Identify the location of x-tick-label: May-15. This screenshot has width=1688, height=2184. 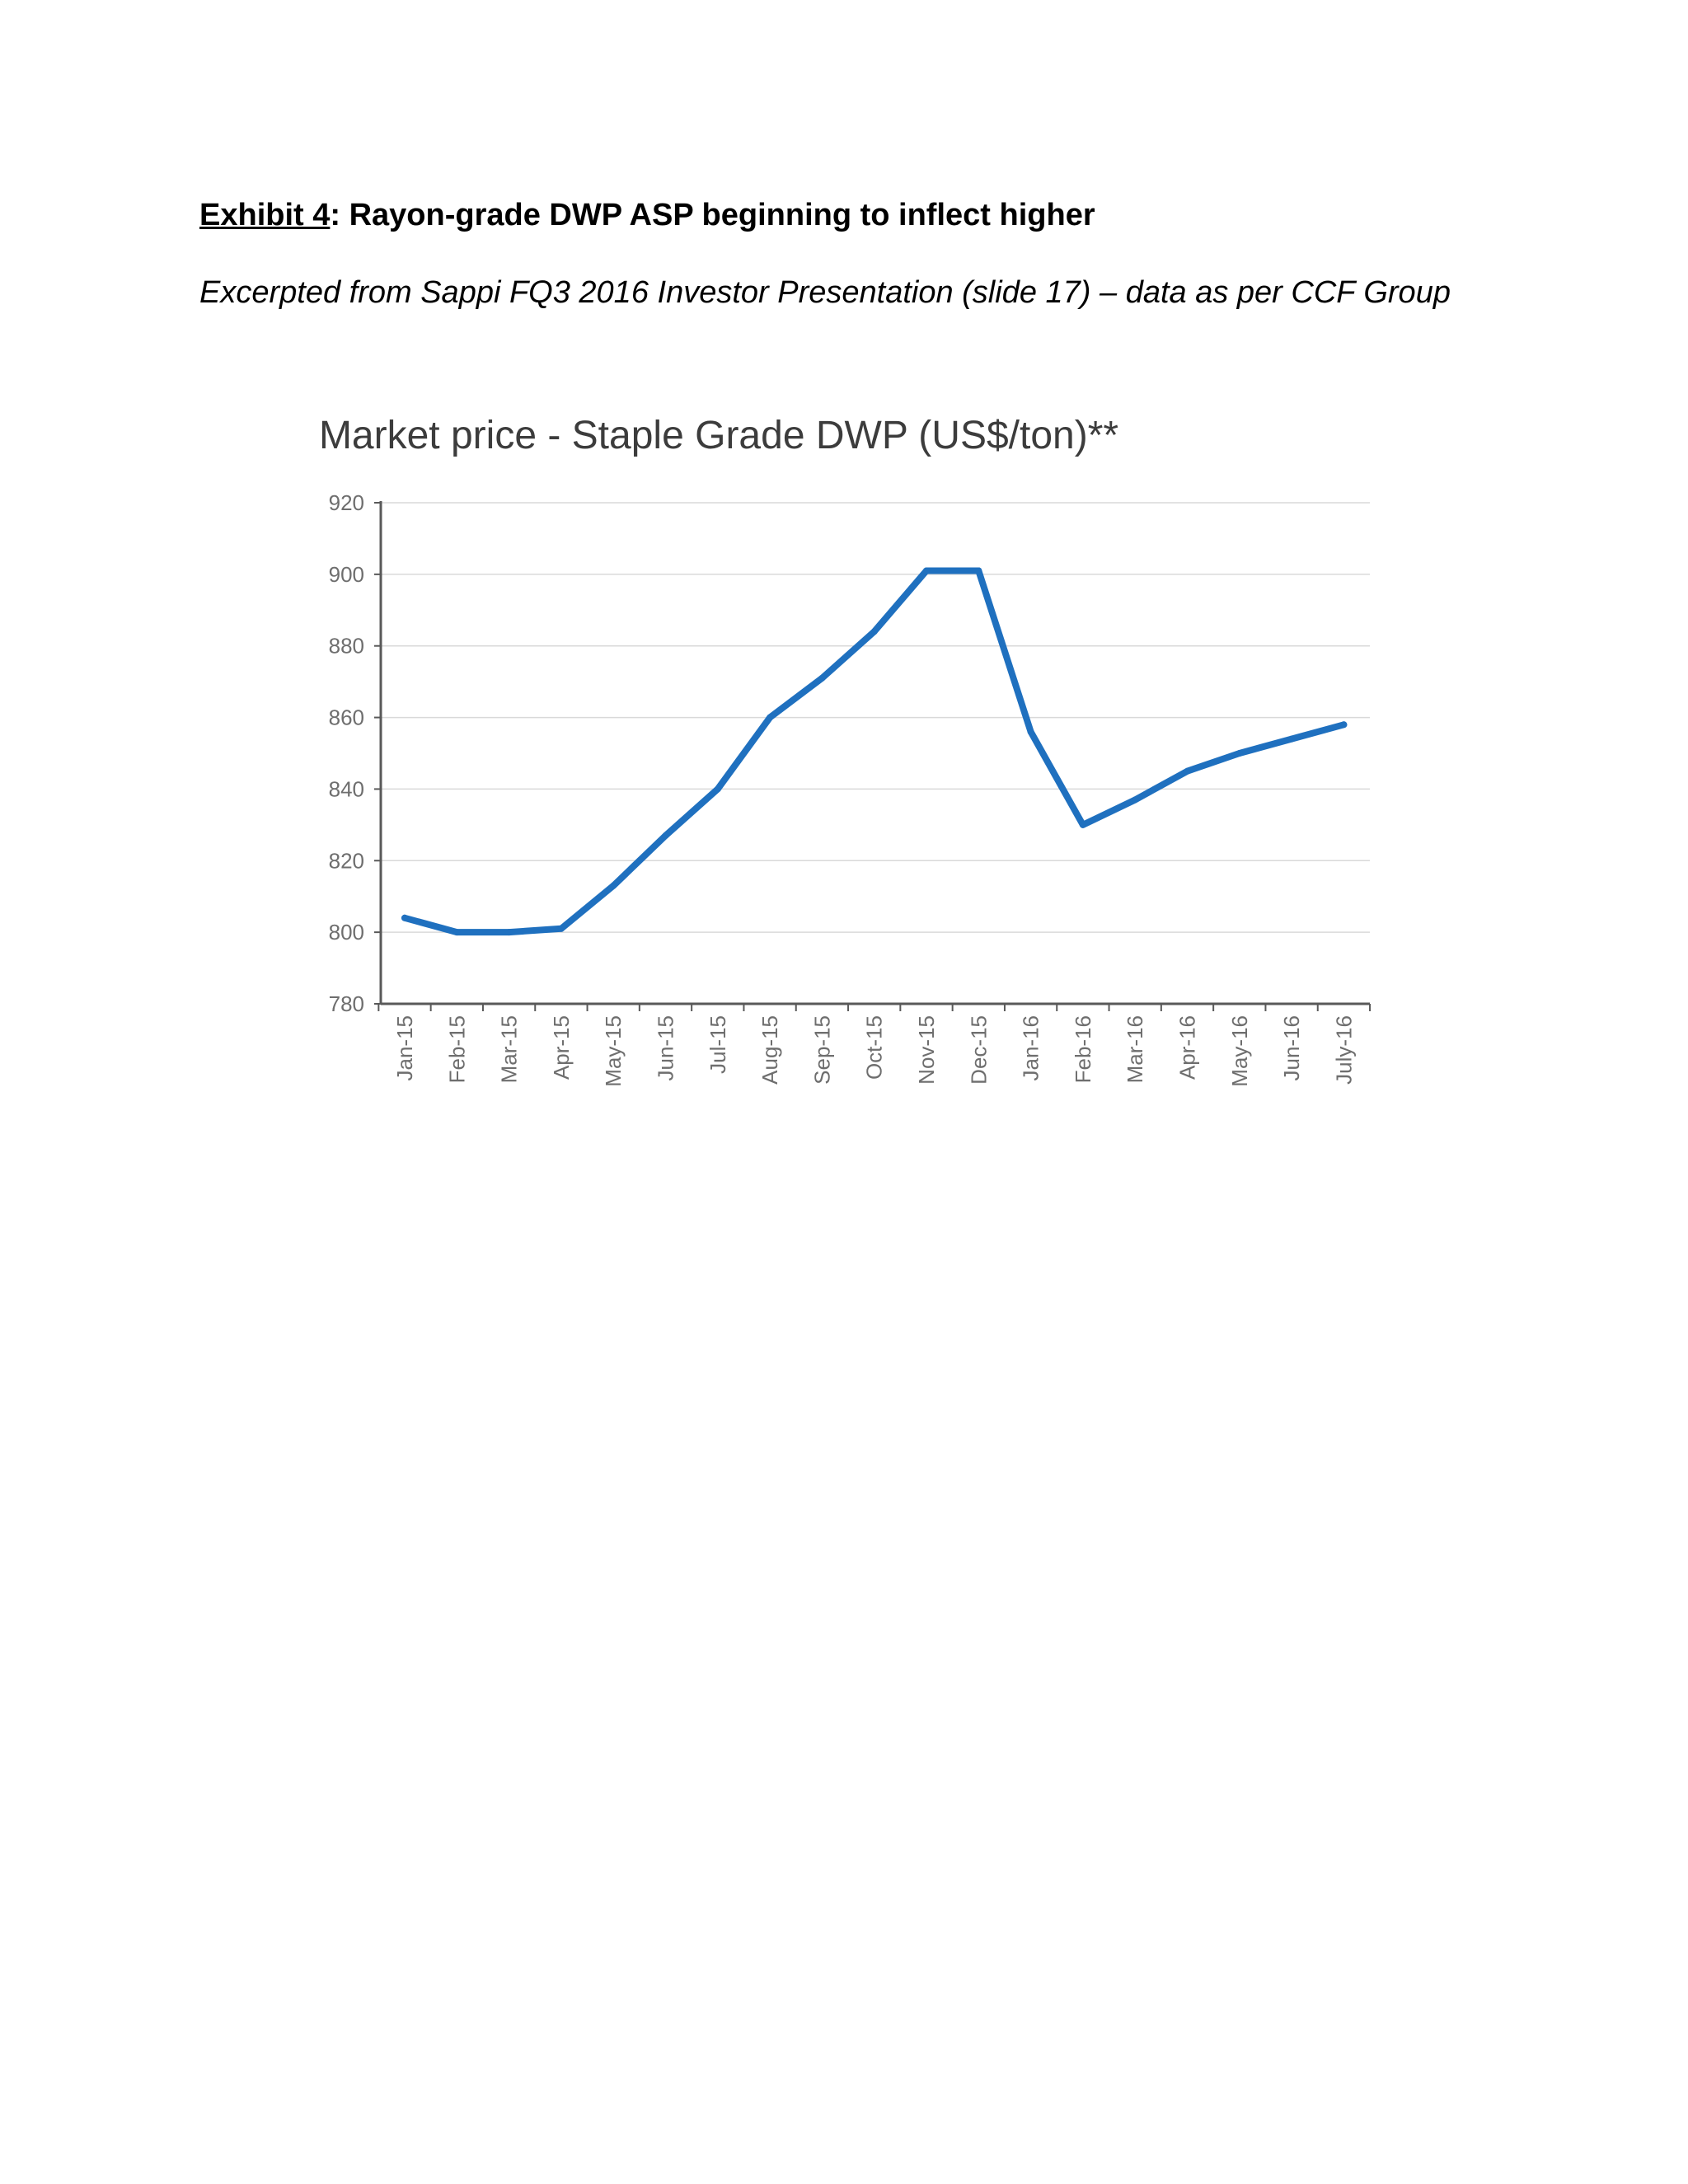
(614, 1051).